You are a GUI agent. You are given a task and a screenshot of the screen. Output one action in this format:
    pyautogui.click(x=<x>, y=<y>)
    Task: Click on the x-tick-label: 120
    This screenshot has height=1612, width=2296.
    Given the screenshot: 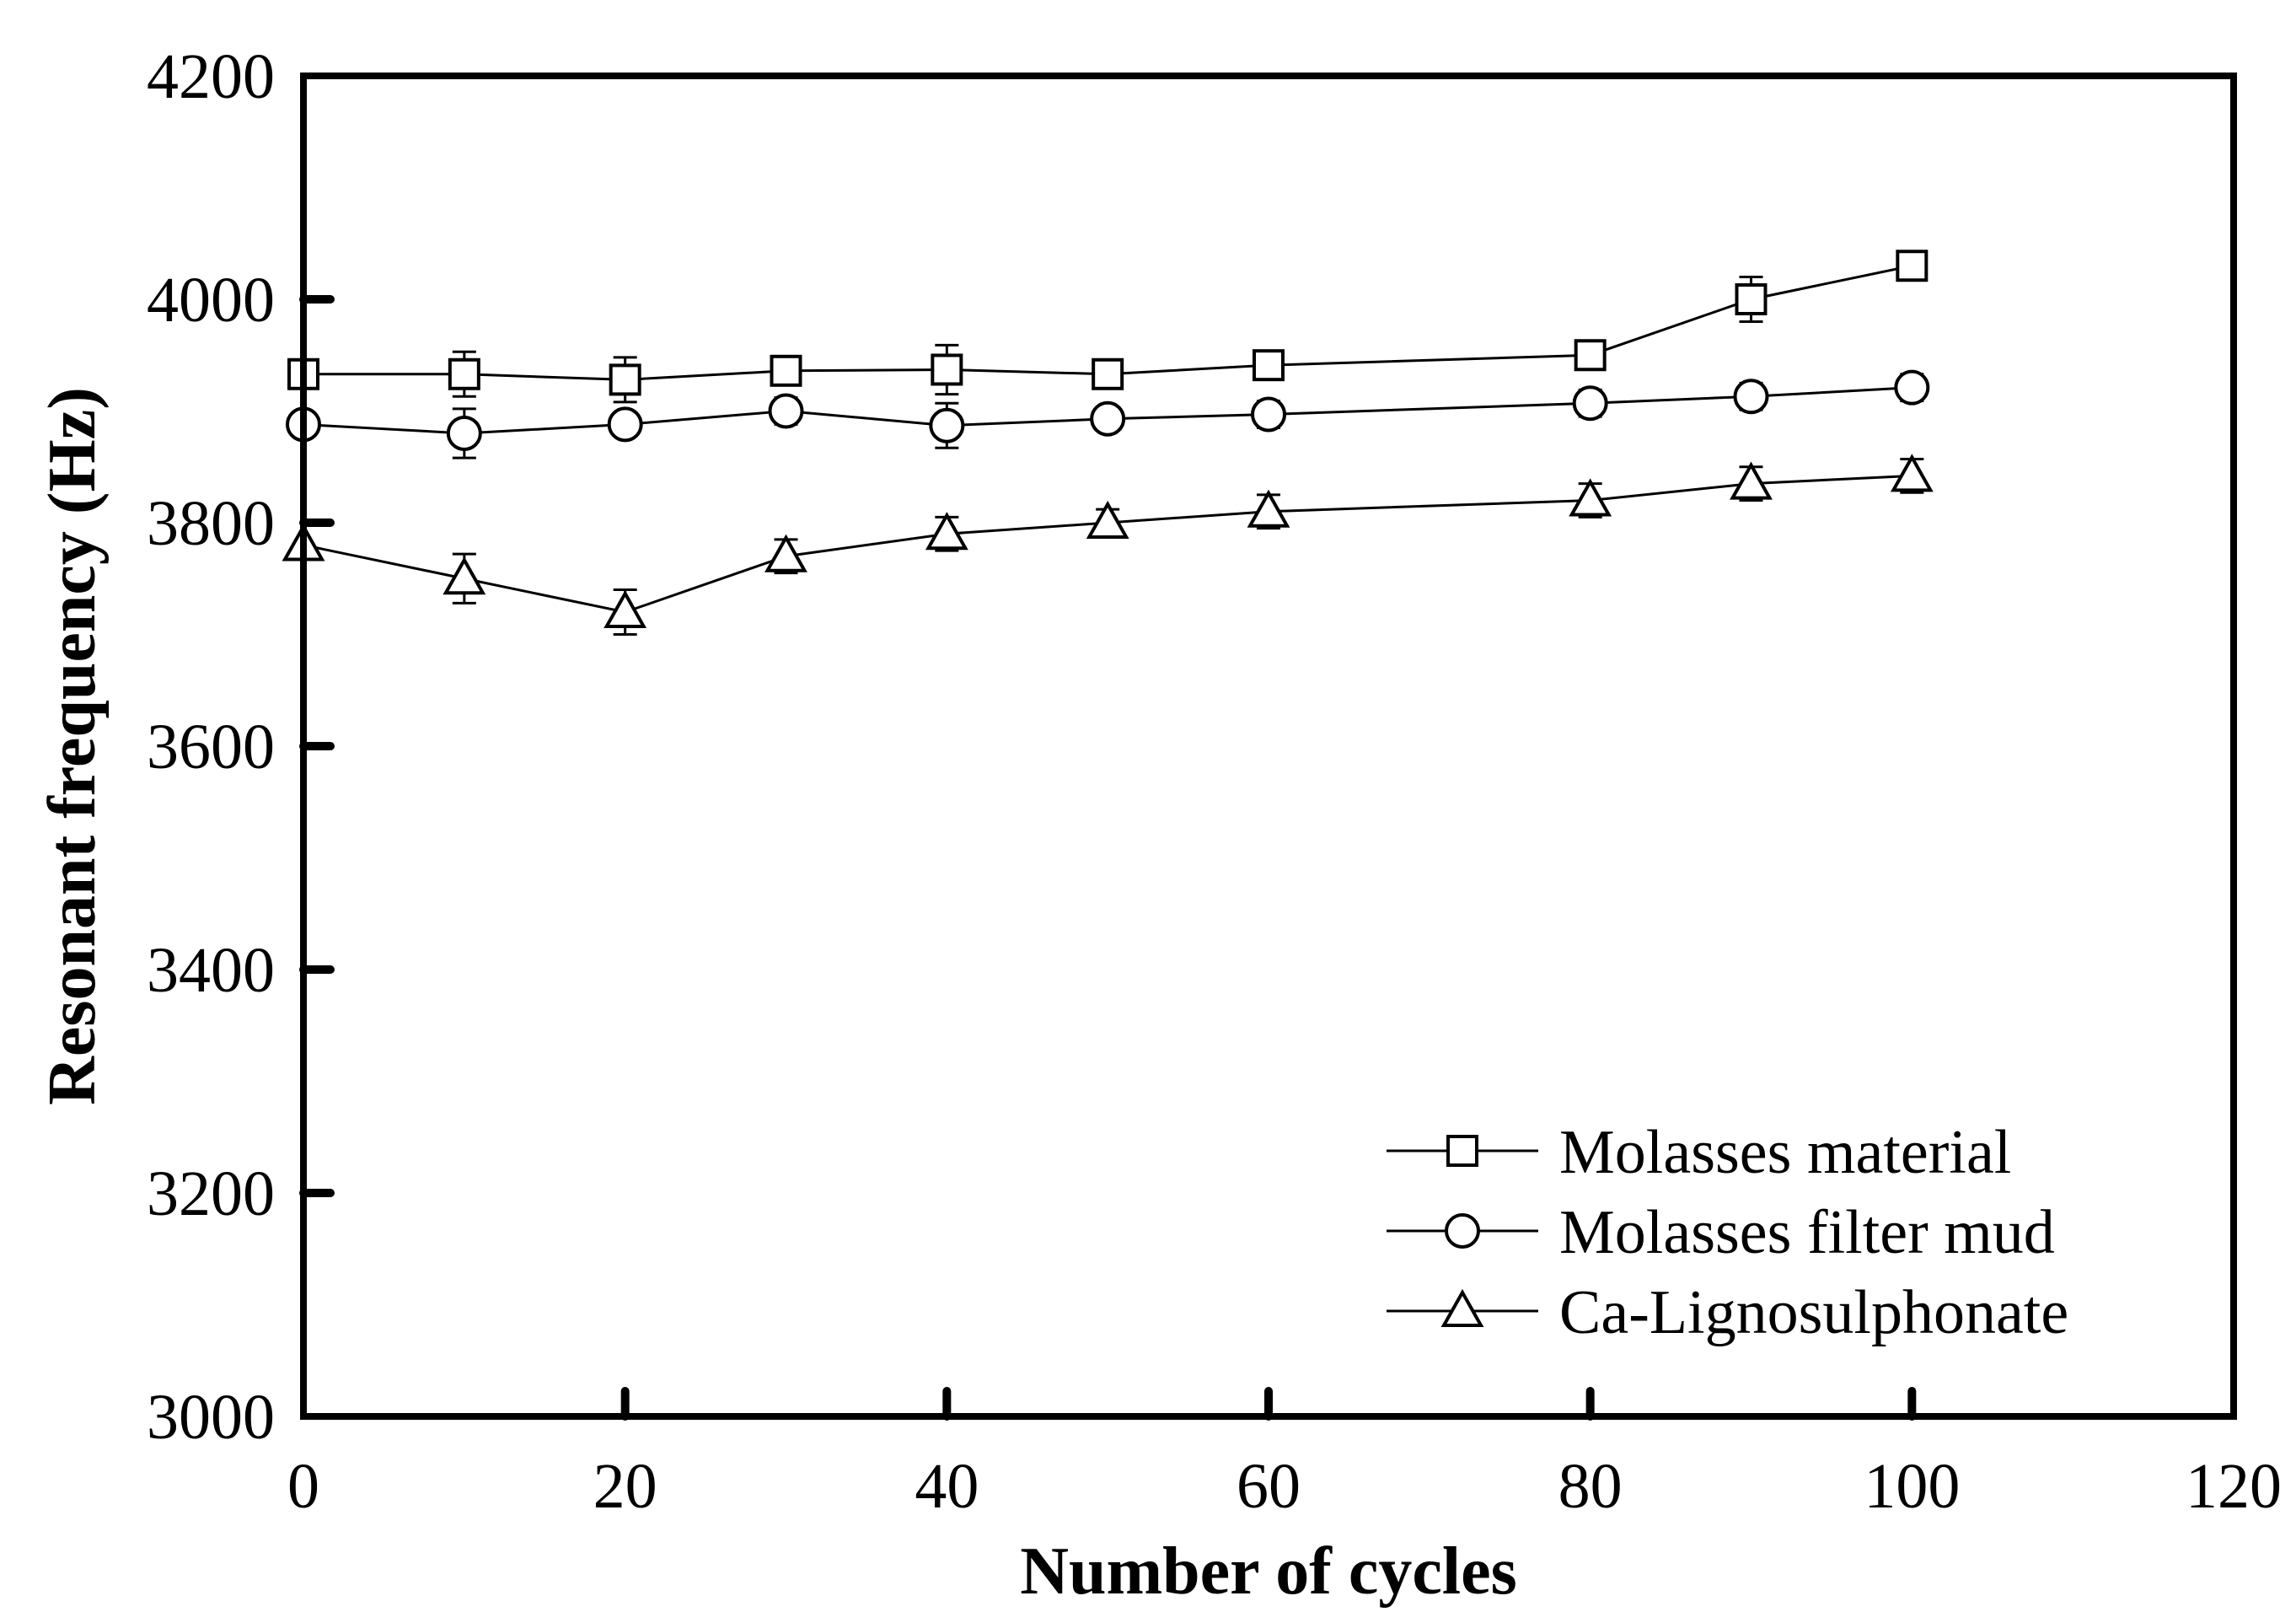 What is the action you would take?
    pyautogui.click(x=2234, y=1487)
    